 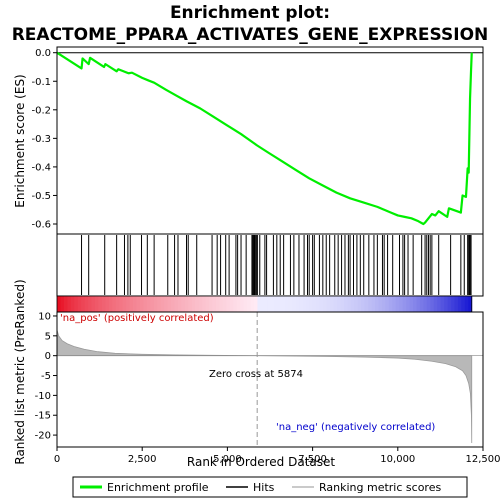 What do you see at coordinates (250, 13) in the screenshot?
I see `chart-title-line1: Enrichment plot:` at bounding box center [250, 13].